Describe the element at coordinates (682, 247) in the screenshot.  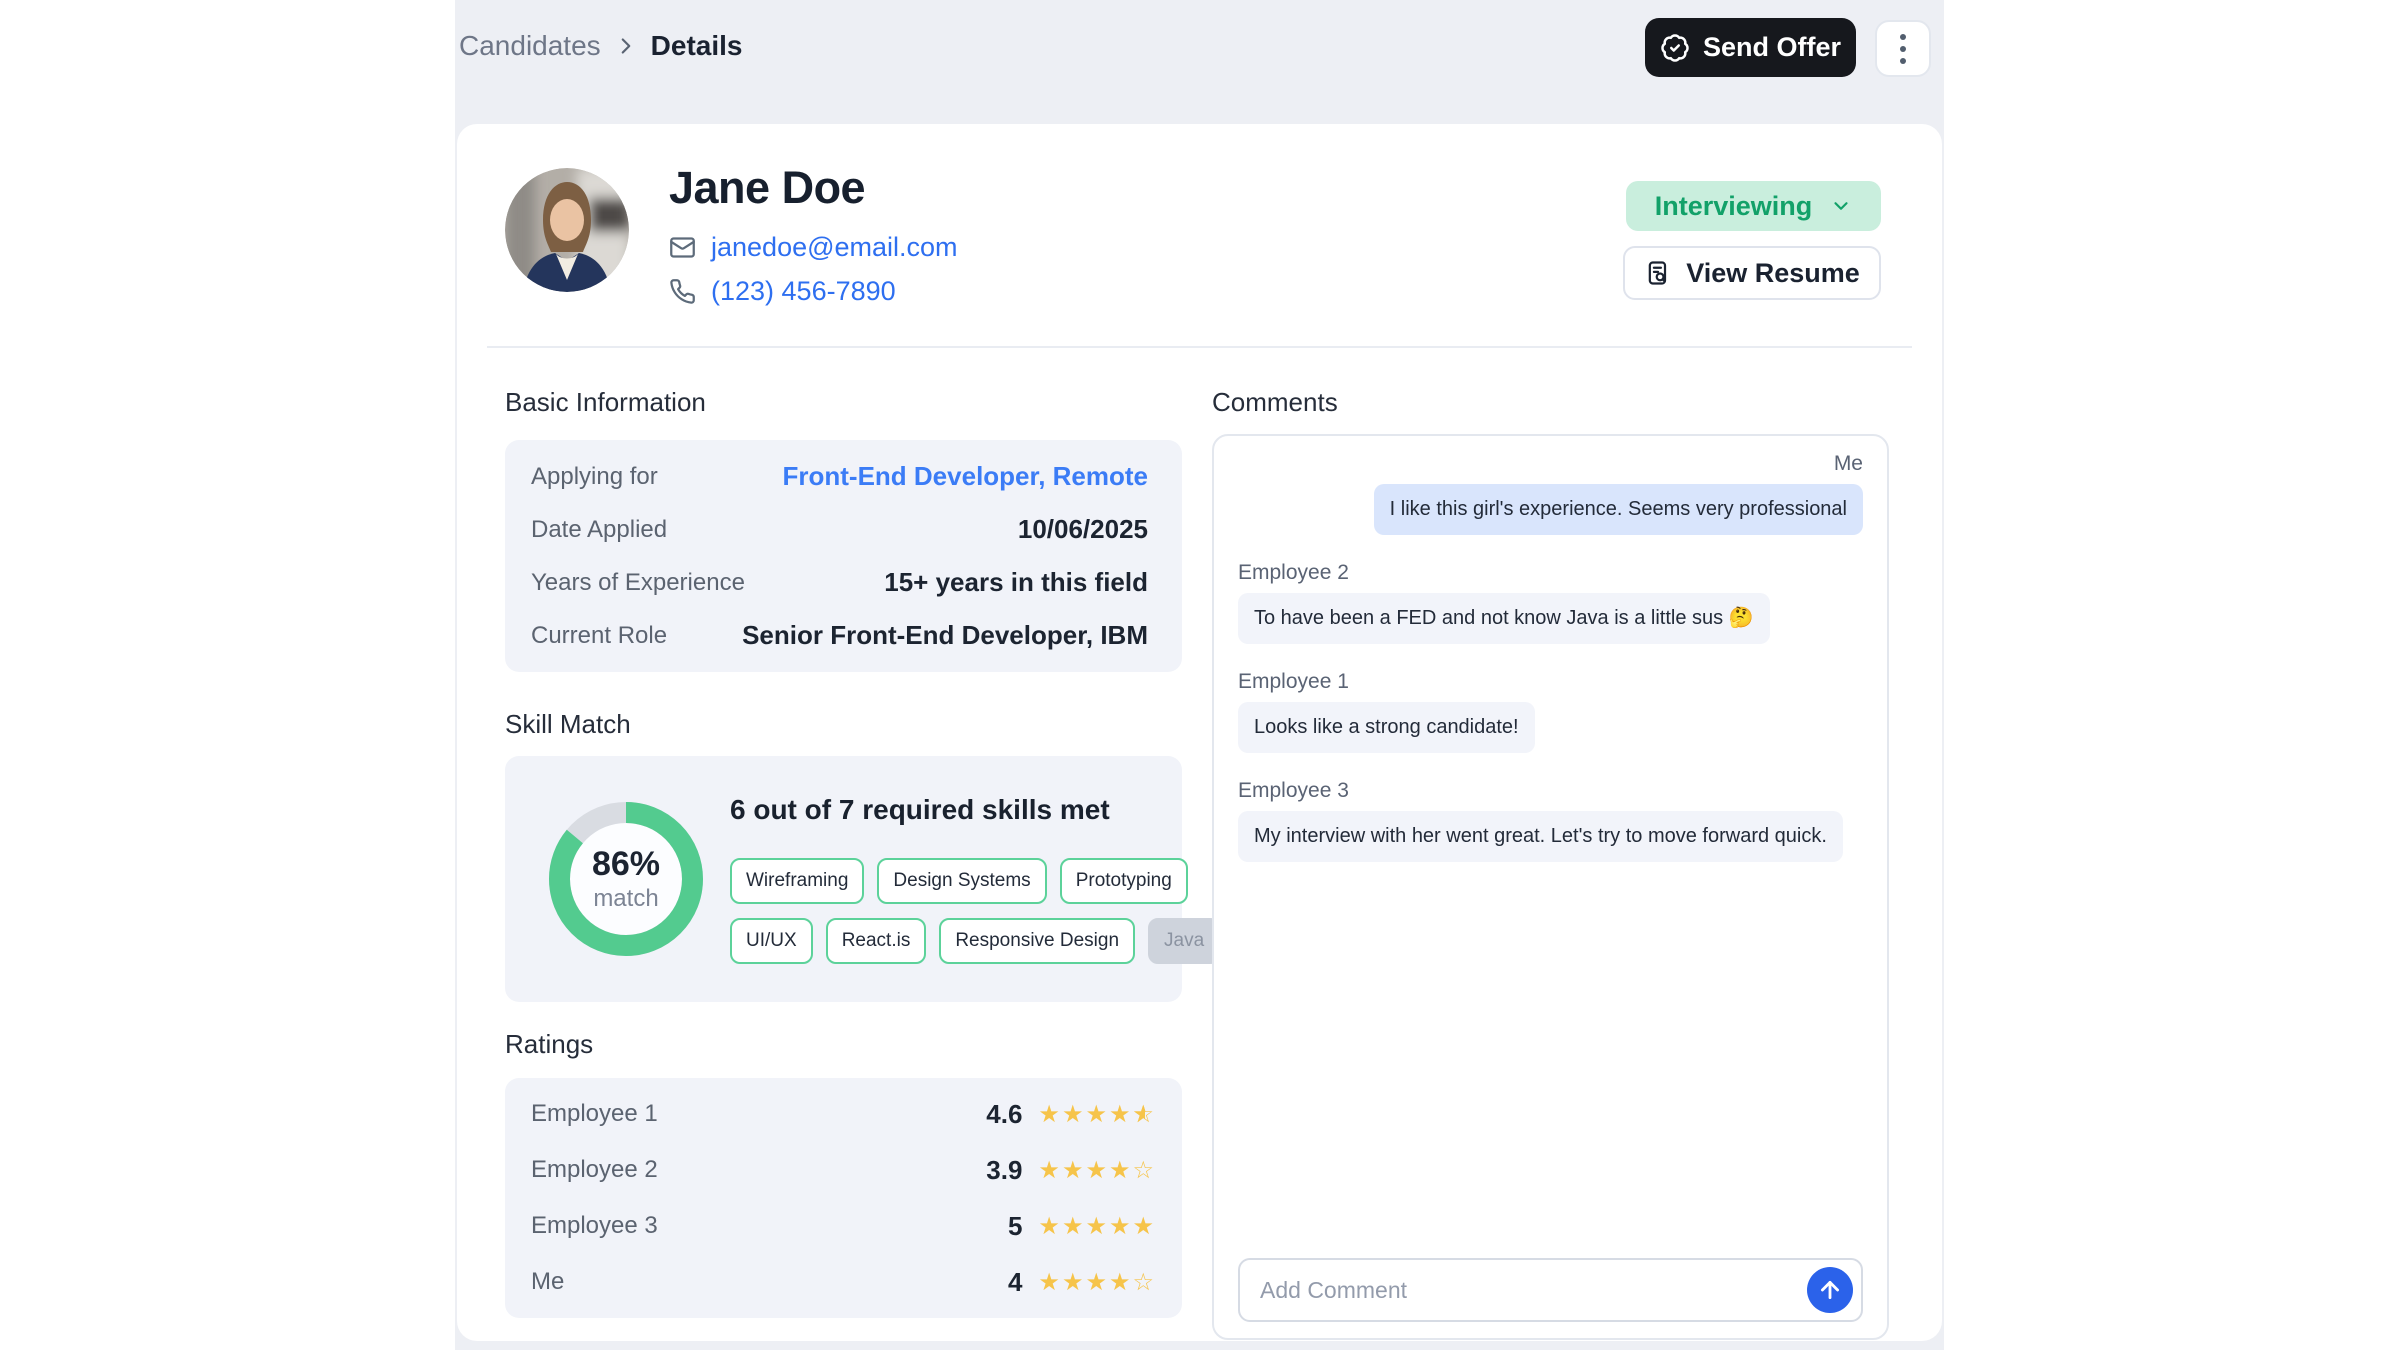
I see `mail-icon` at that location.